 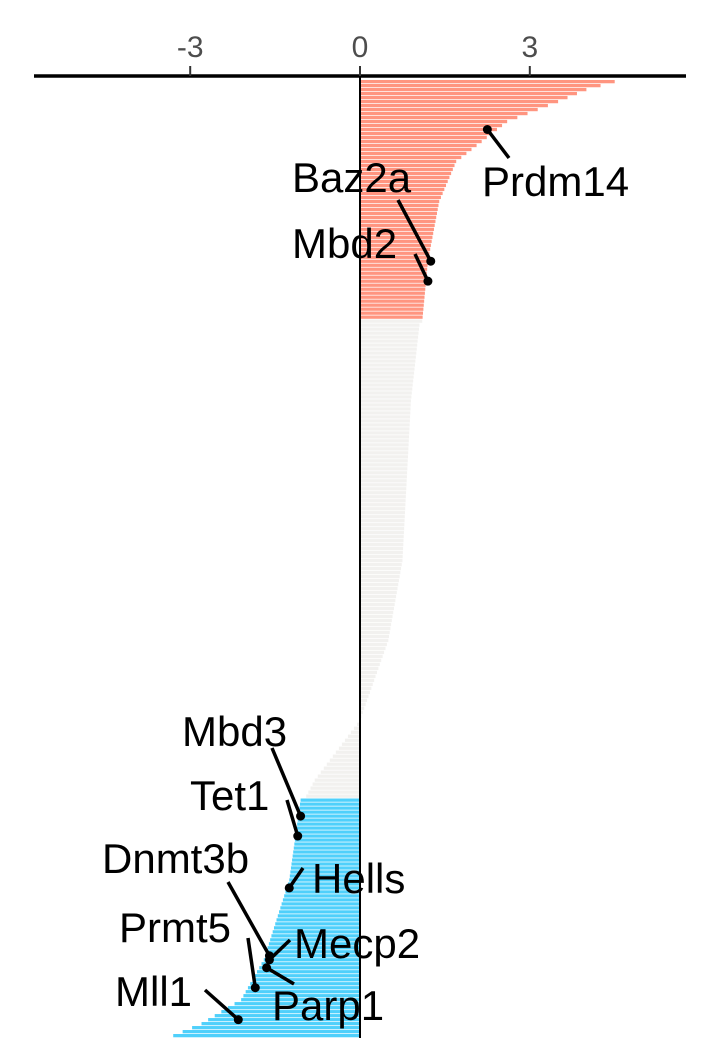 I want to click on x-axis: -3 0 3, so click(x=360, y=54).